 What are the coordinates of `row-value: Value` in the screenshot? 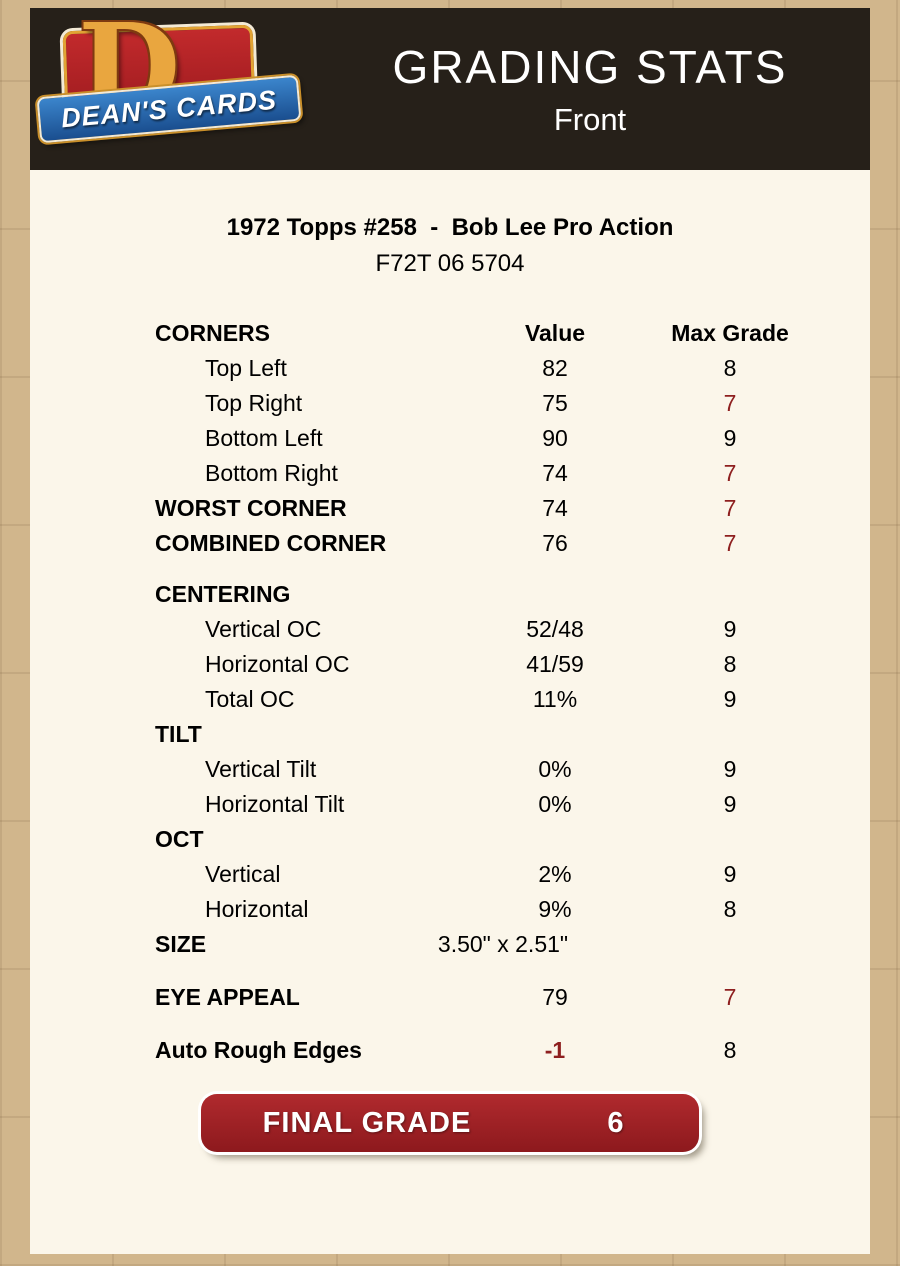 It's located at (555, 333).